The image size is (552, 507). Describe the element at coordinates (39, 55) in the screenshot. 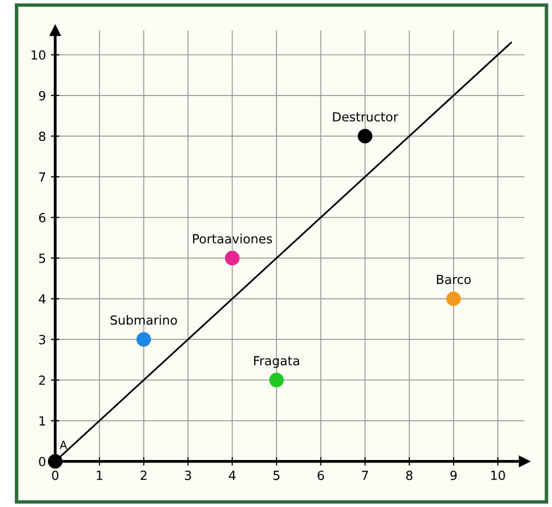

I see `y-tick-label: 10` at that location.